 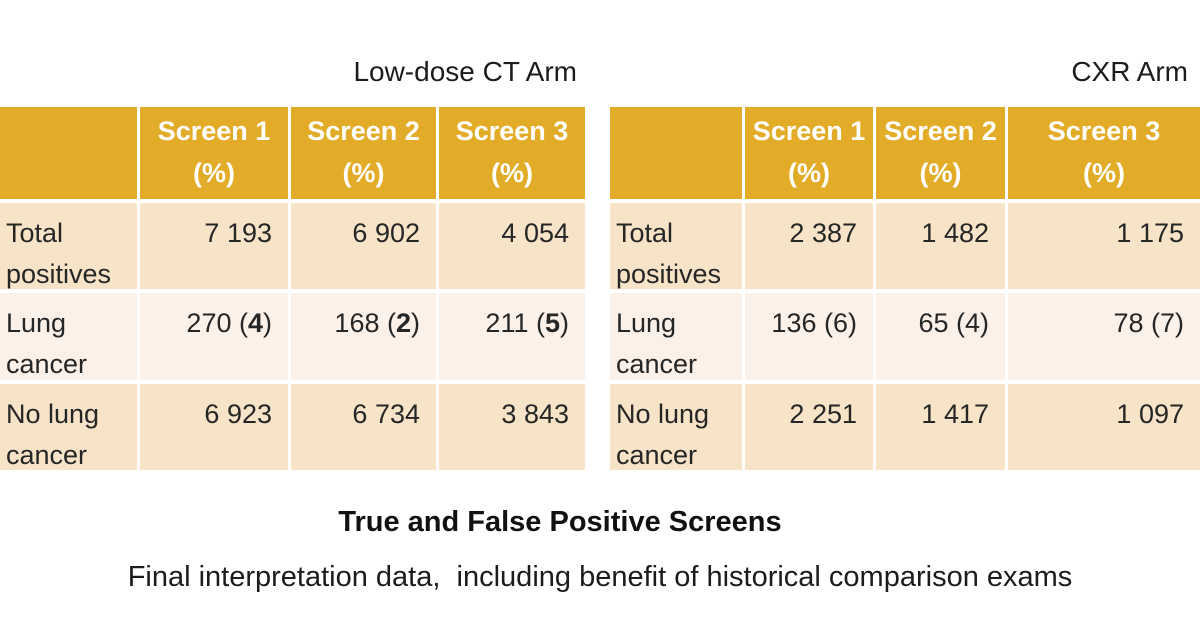 What do you see at coordinates (1104, 246) in the screenshot?
I see `table-cell: 1 175` at bounding box center [1104, 246].